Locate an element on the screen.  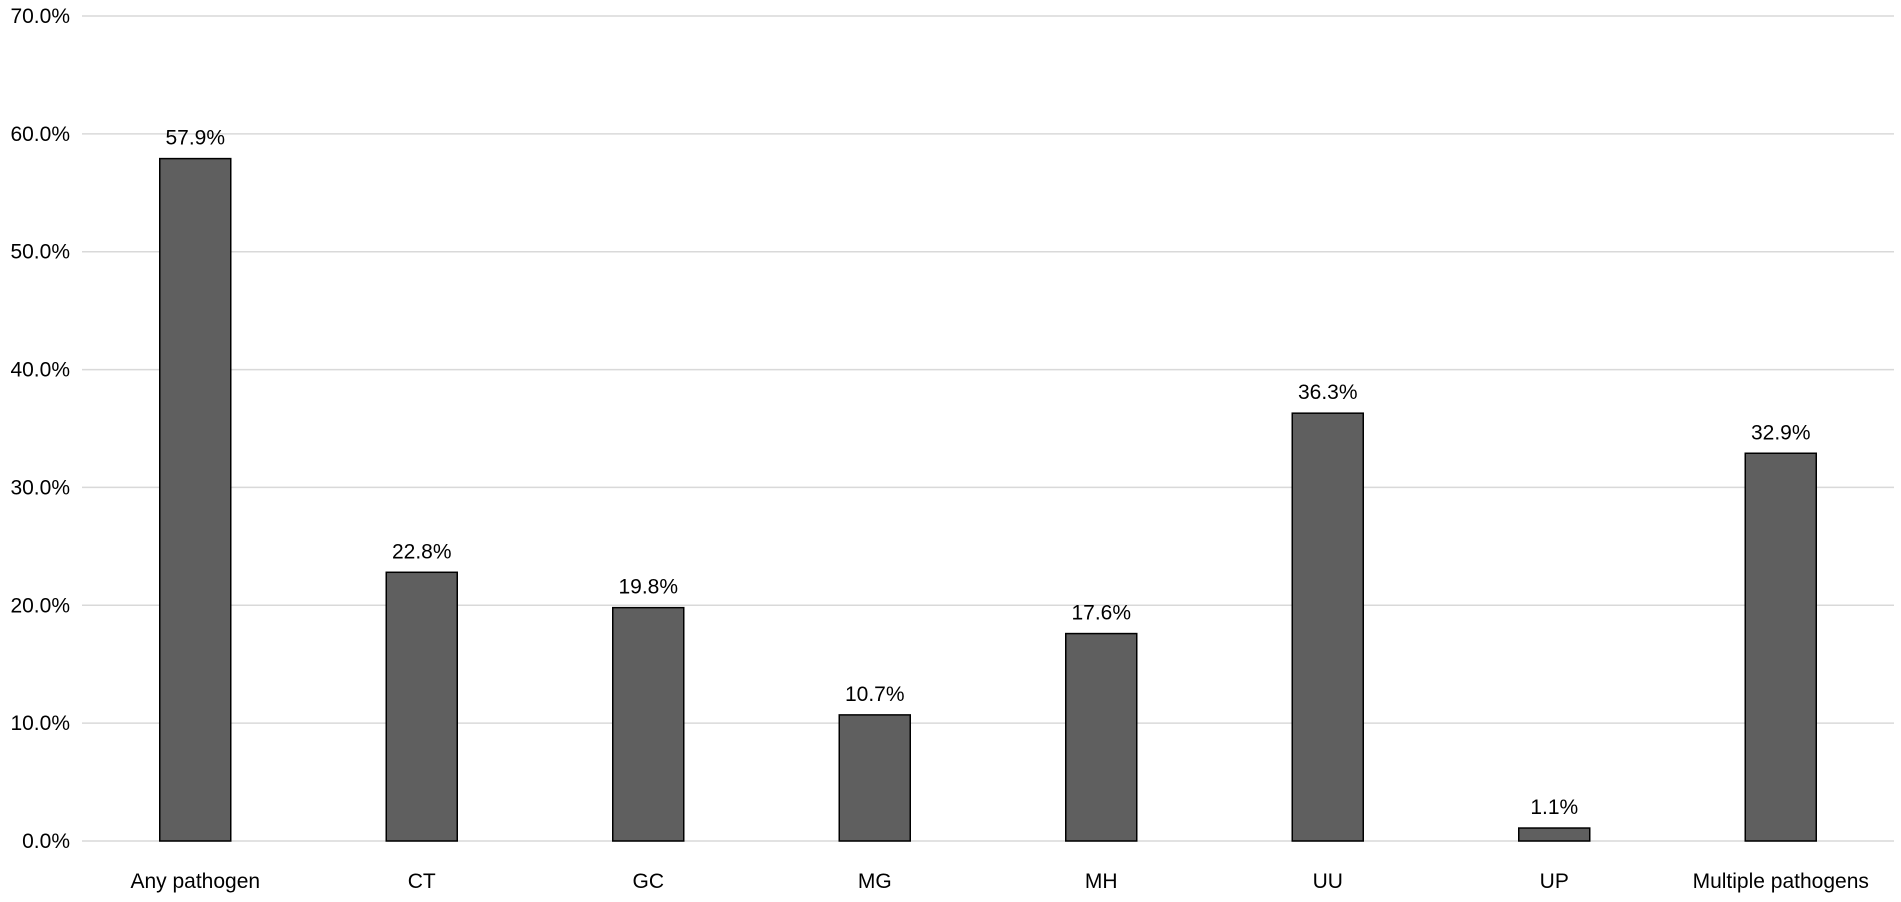
y-tick-label: 50.0% is located at coordinates (40, 252).